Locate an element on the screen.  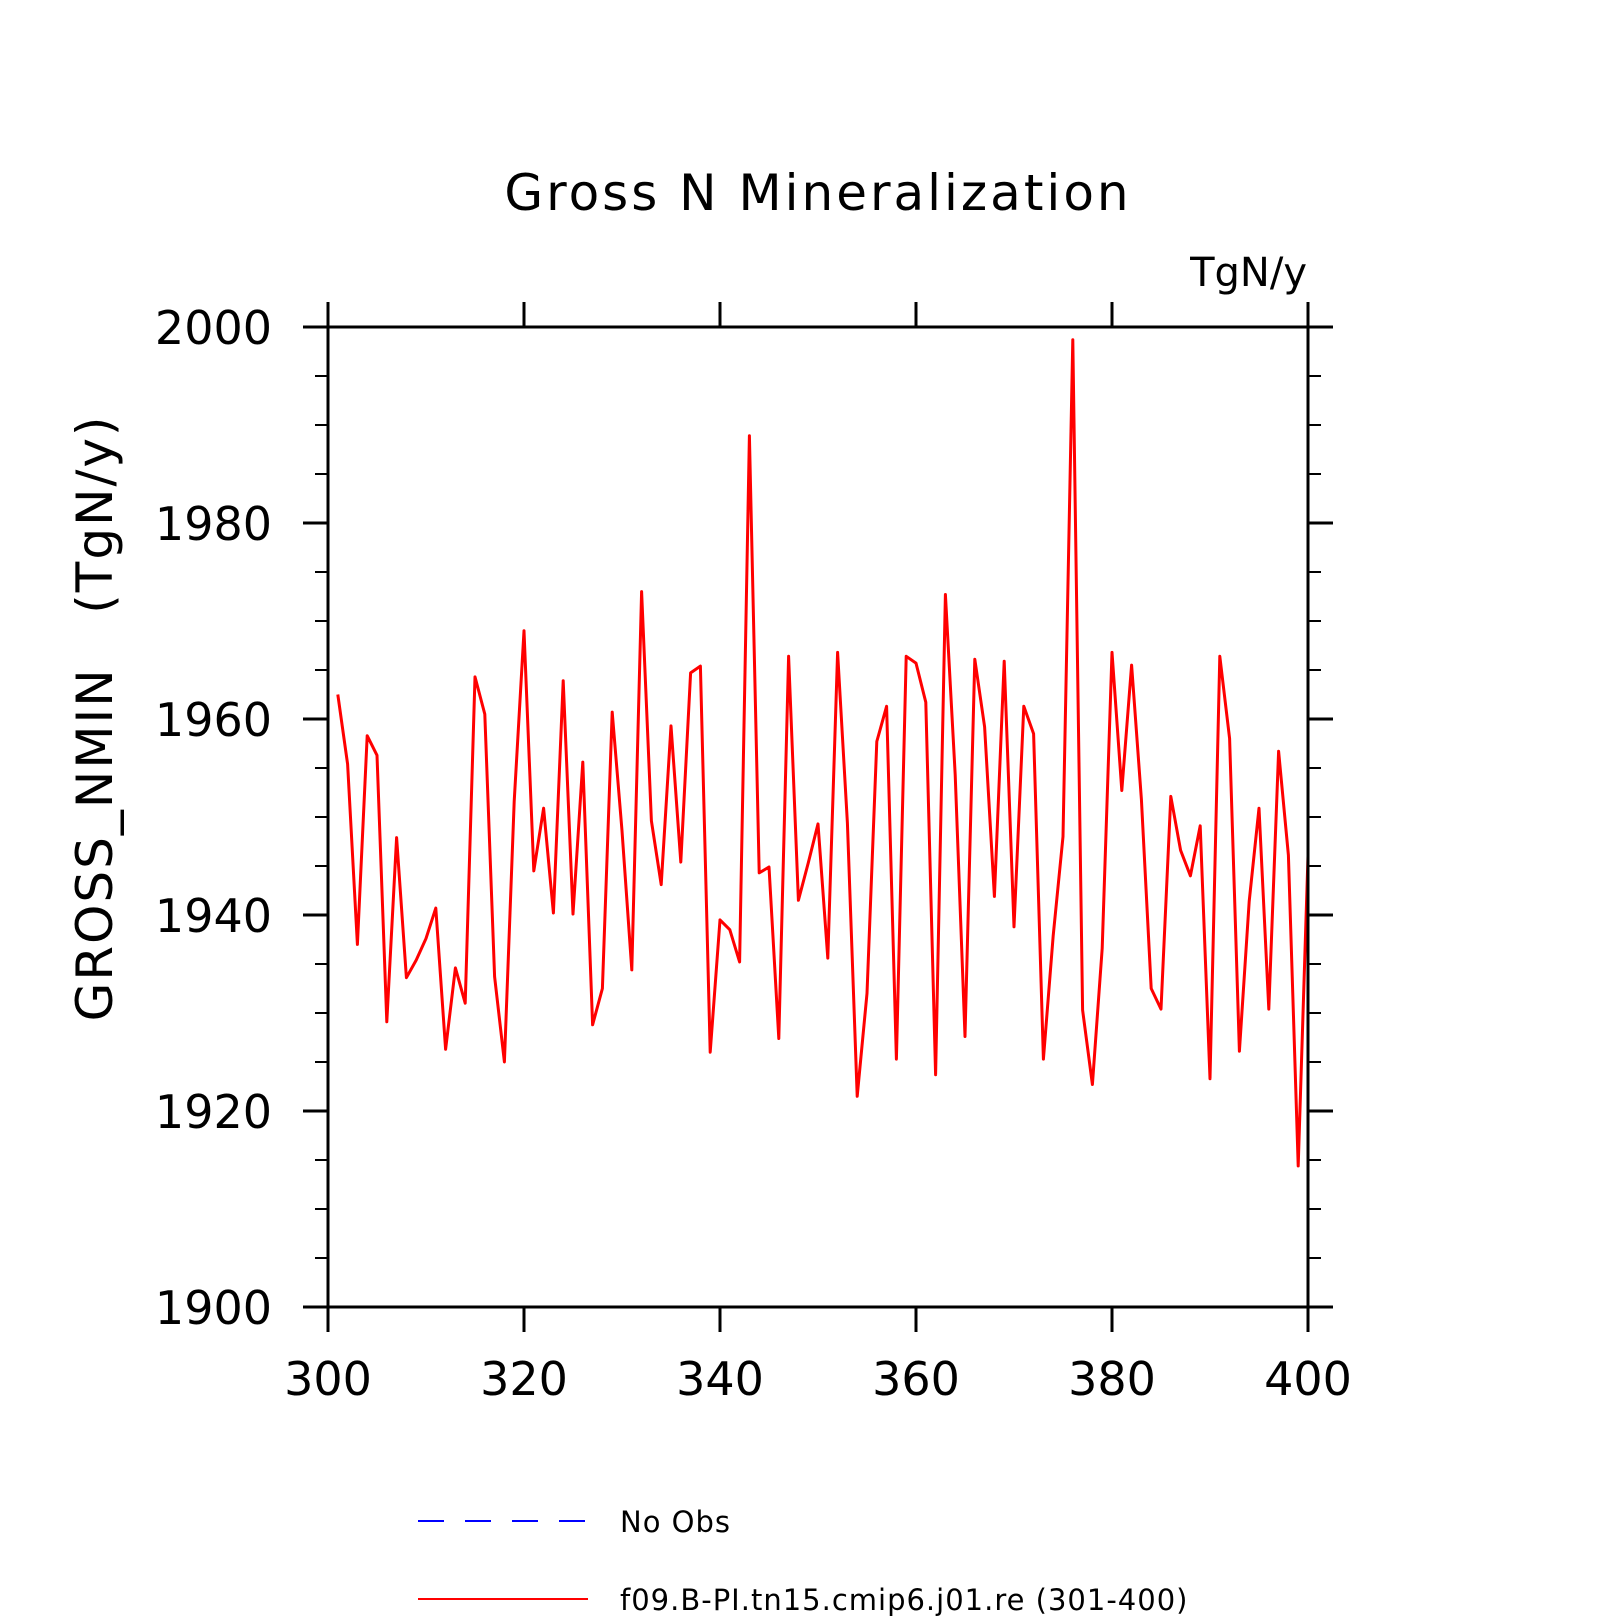
x-tick-label: 380 is located at coordinates (1112, 1379).